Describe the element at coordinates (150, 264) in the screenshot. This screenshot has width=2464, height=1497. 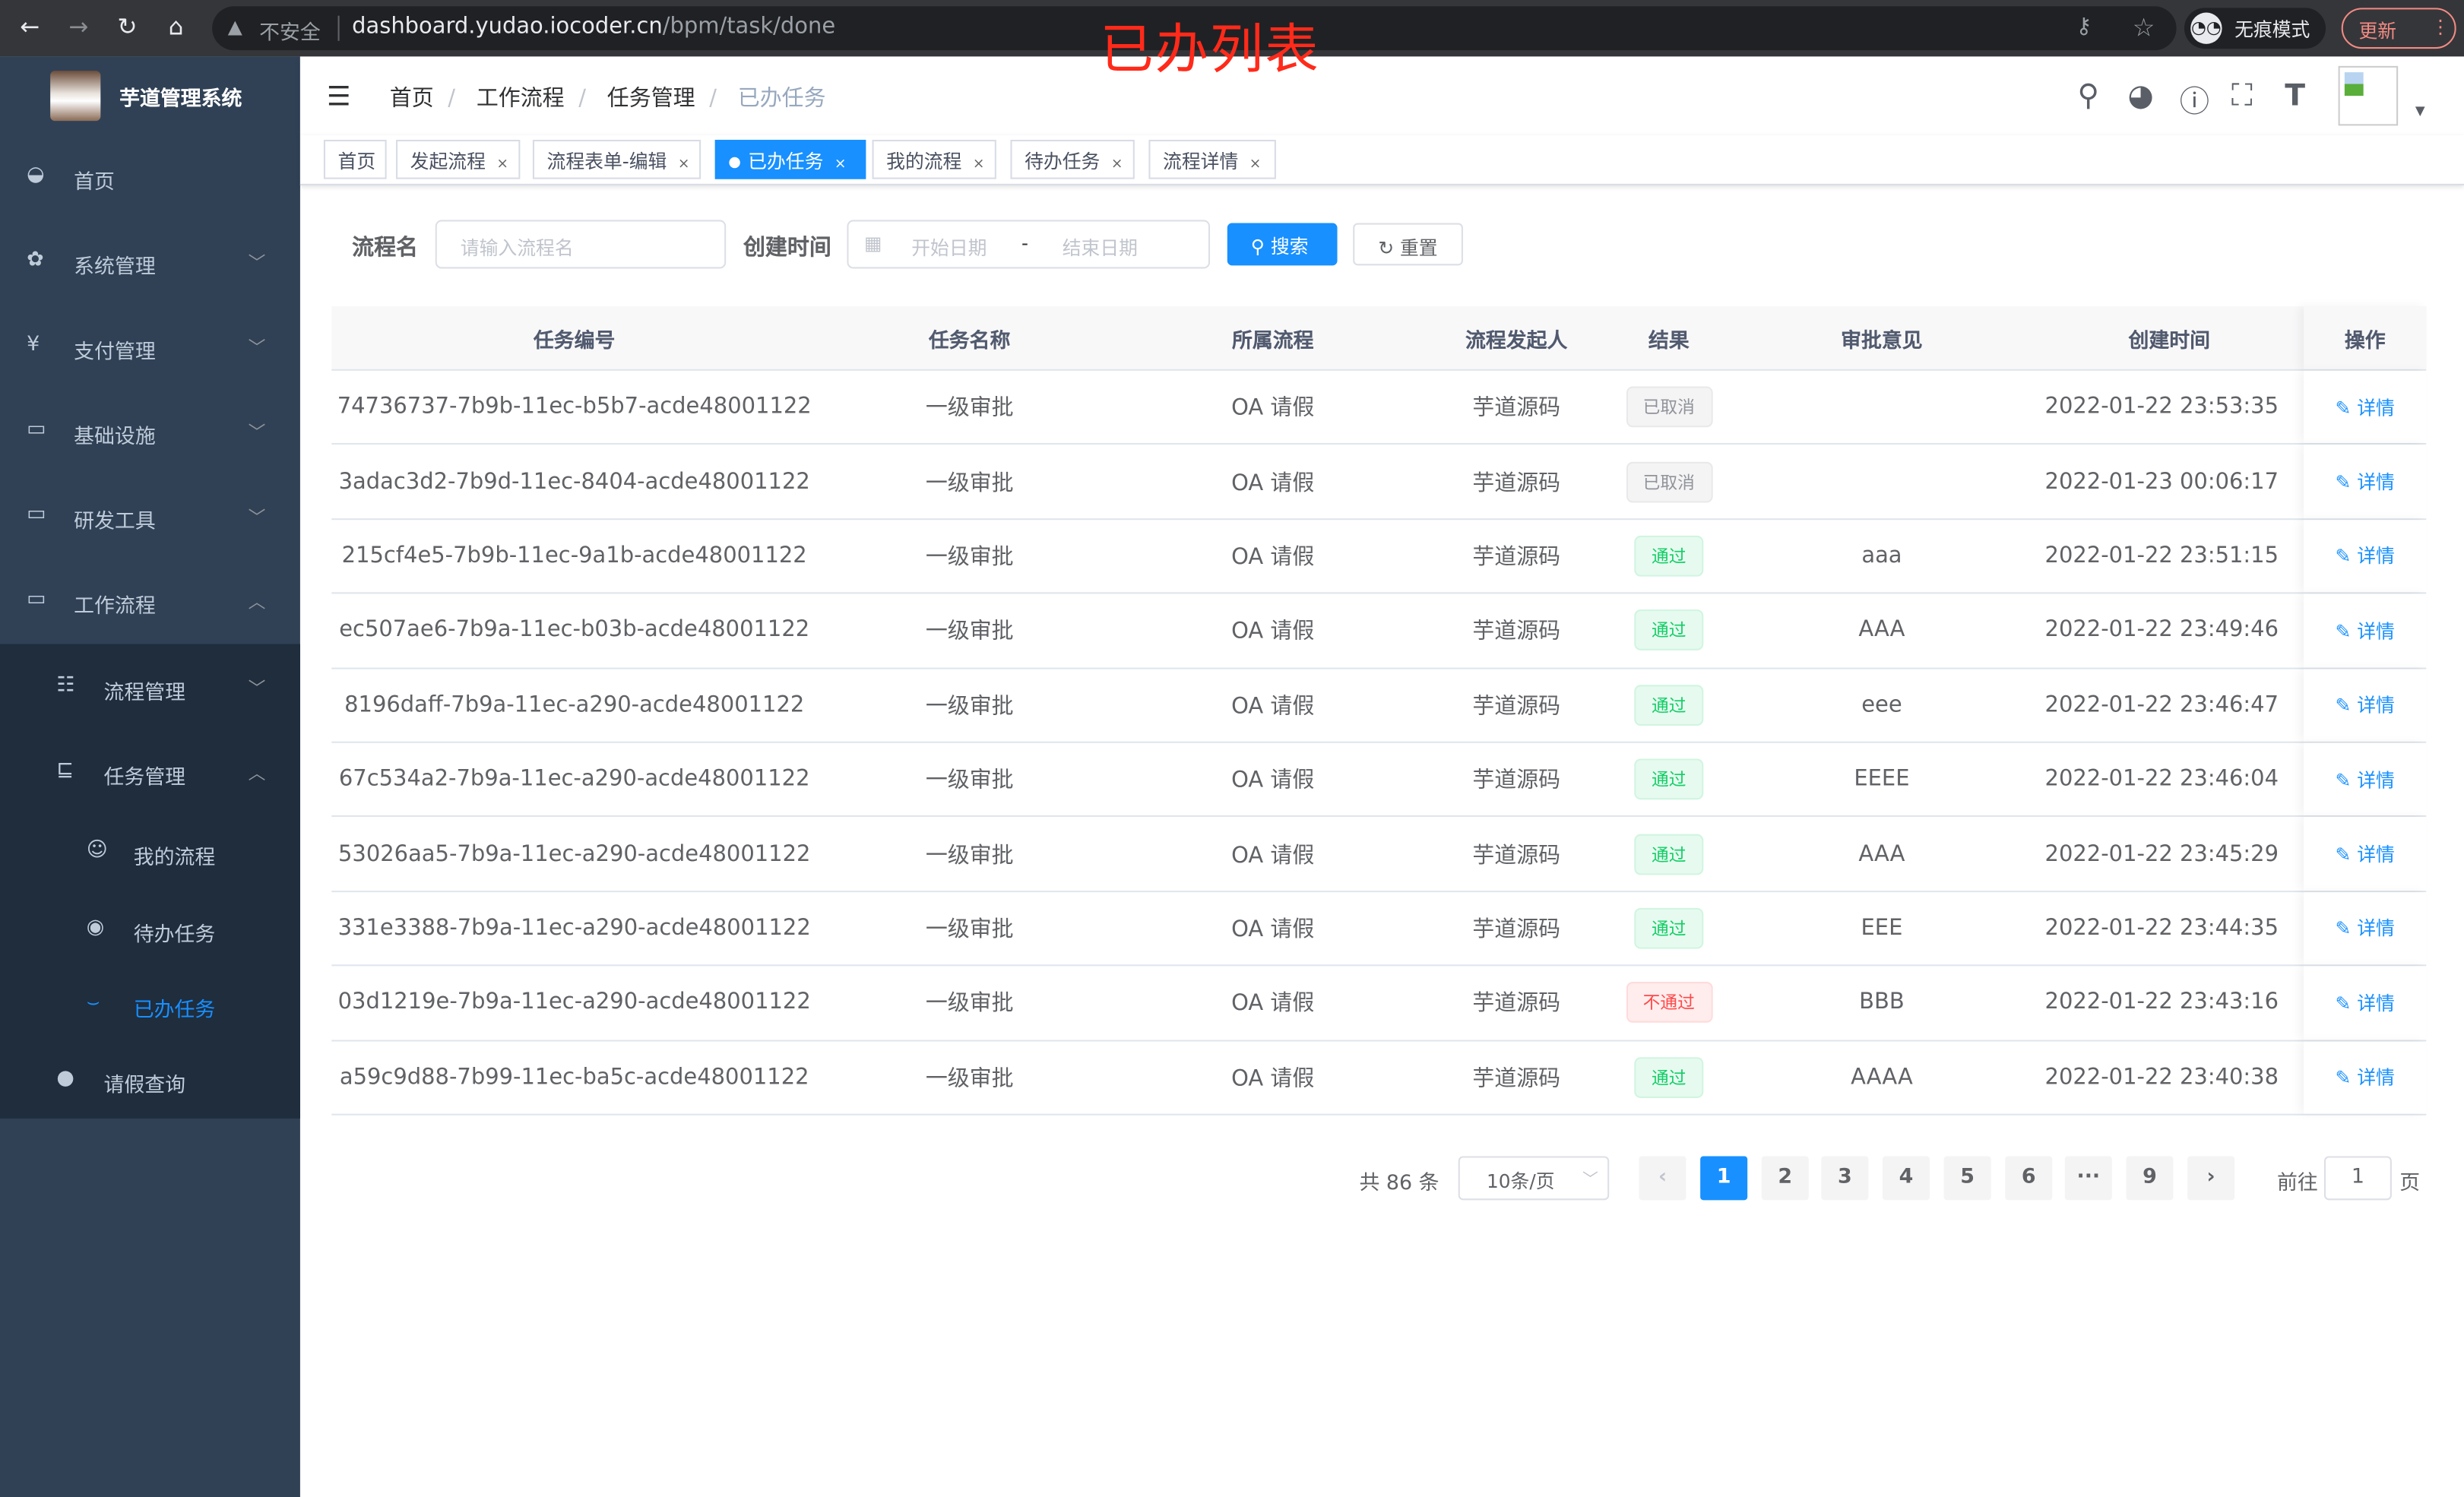
I see `sidebar-item-2: ✿ 系统管理 ﹀` at that location.